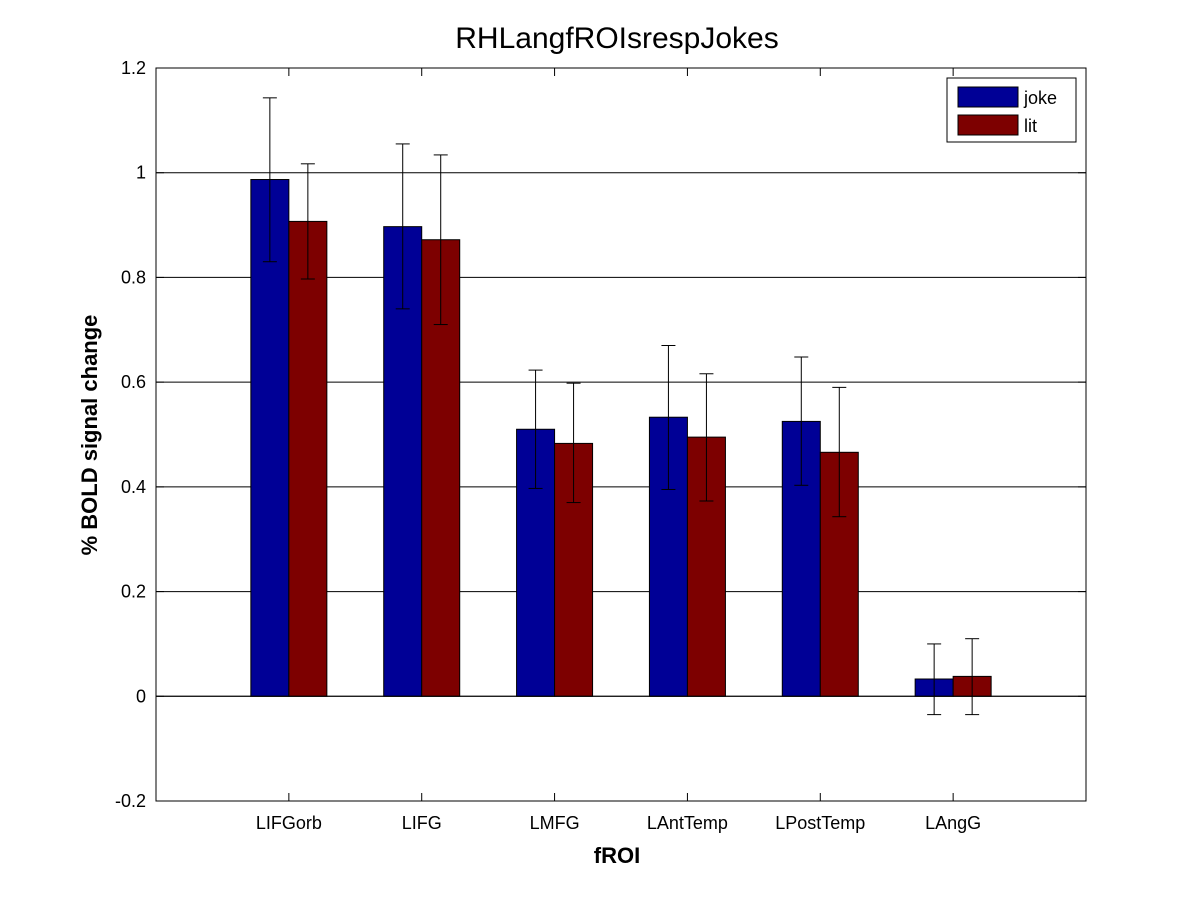 This screenshot has width=1200, height=901. What do you see at coordinates (133, 382) in the screenshot?
I see `y-tick-label: 0.6` at bounding box center [133, 382].